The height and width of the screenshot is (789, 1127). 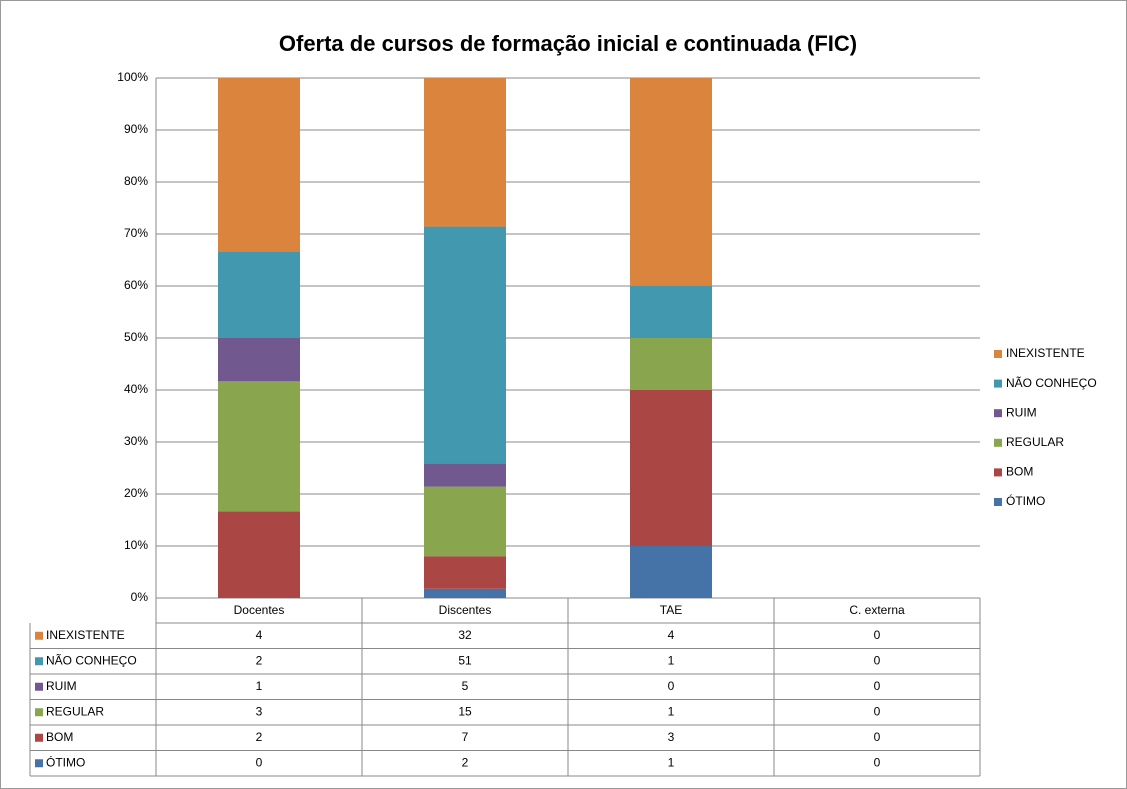 What do you see at coordinates (465, 686) in the screenshot?
I see `table-cell: 5` at bounding box center [465, 686].